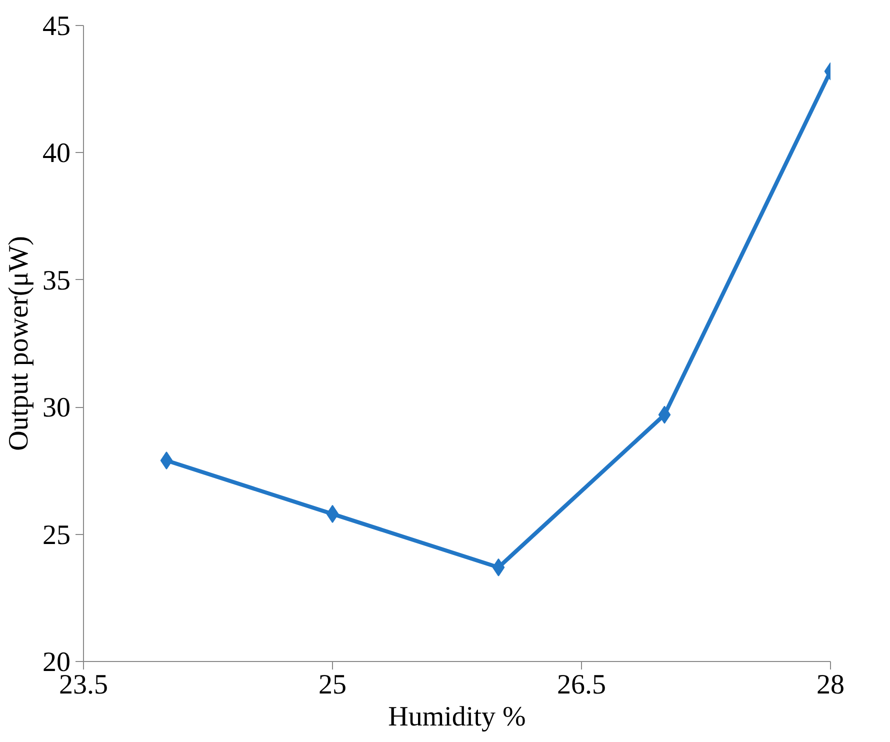 This screenshot has height=742, width=890. Describe the element at coordinates (56, 154) in the screenshot. I see `y-tick-label: 40` at that location.